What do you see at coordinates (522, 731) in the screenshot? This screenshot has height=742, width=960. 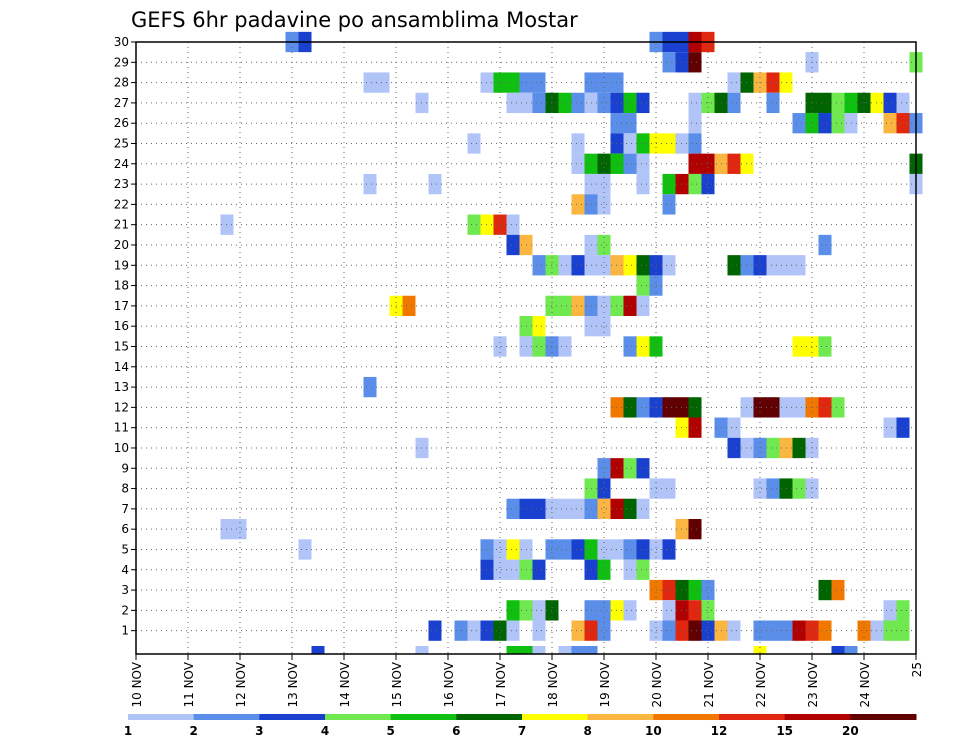 I see `colorbar-label: 7` at bounding box center [522, 731].